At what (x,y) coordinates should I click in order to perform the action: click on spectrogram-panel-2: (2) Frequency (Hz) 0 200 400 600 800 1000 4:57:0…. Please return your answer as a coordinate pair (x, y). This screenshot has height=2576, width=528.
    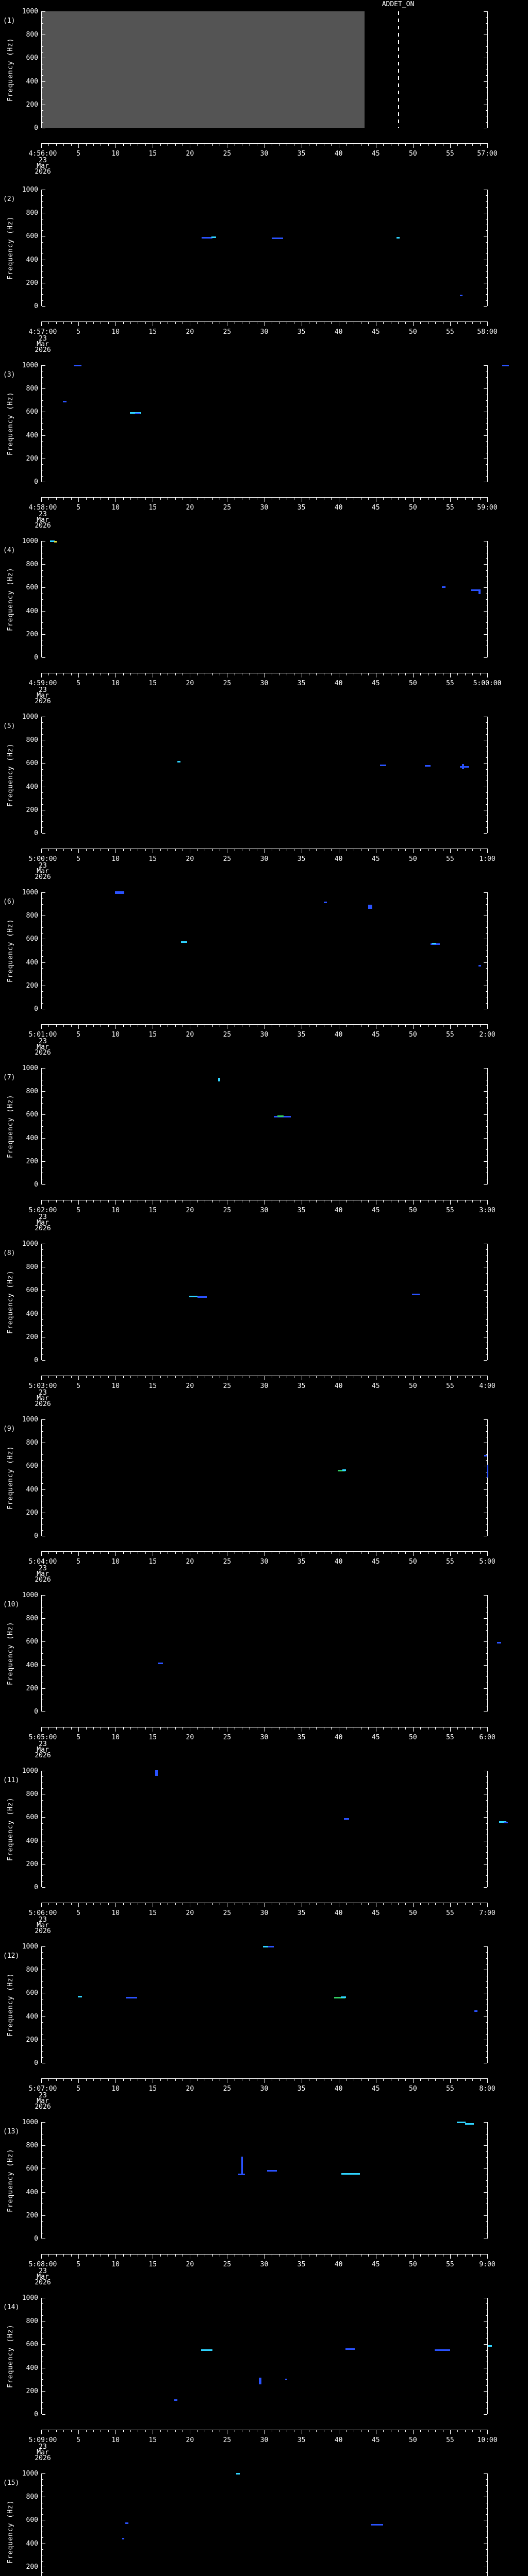
    Looking at the image, I should click on (264, 266).